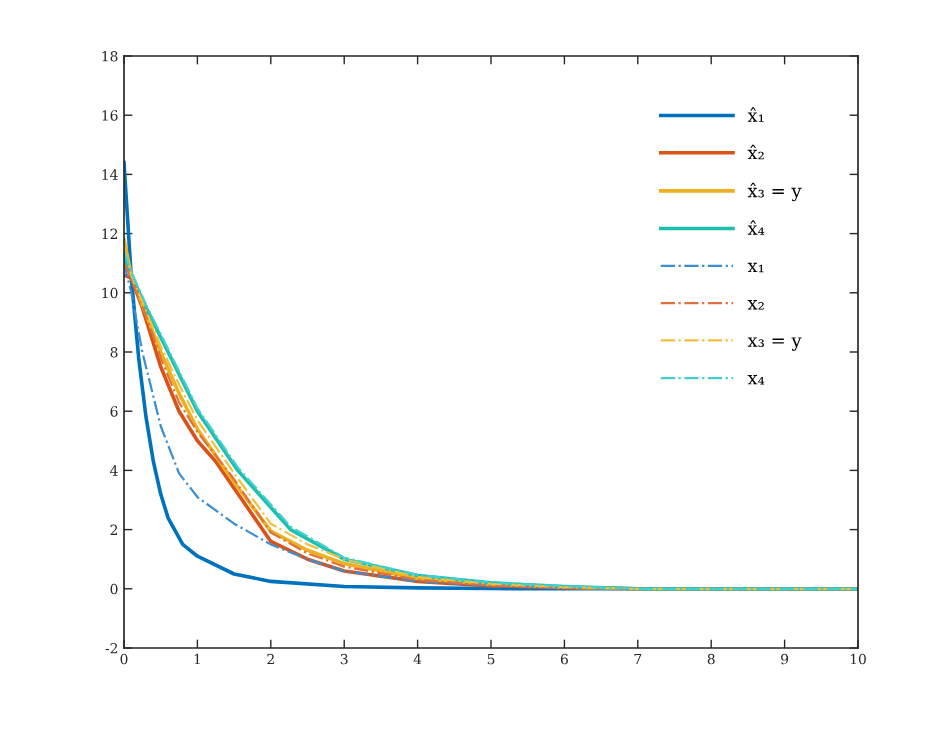 The height and width of the screenshot is (730, 948). Describe the element at coordinates (756, 227) in the screenshot. I see `legend-label: x̂₄` at that location.